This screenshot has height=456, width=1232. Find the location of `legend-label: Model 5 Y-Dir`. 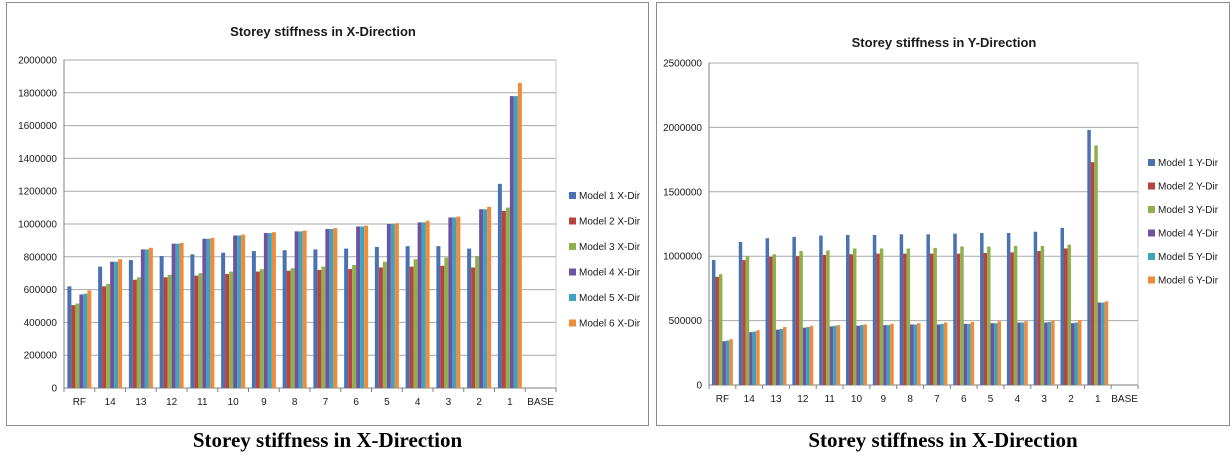

legend-label: Model 5 Y-Dir is located at coordinates (1188, 257).